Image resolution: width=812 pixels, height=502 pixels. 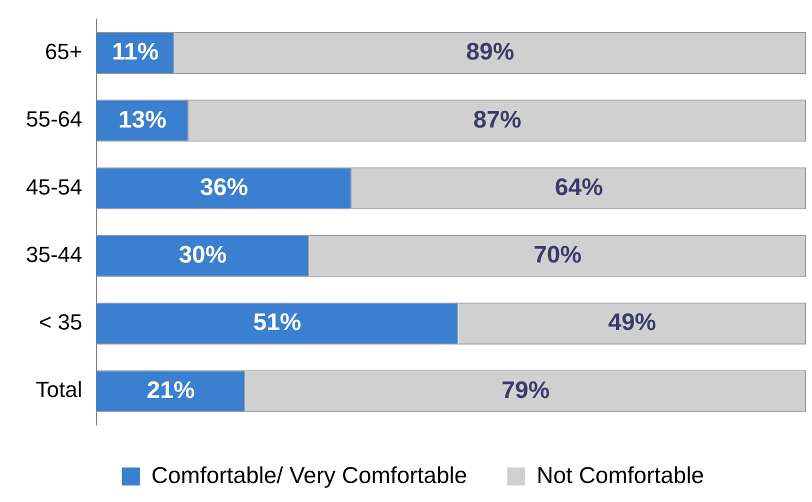 I want to click on y-tick-label: 35-44, so click(x=54, y=254).